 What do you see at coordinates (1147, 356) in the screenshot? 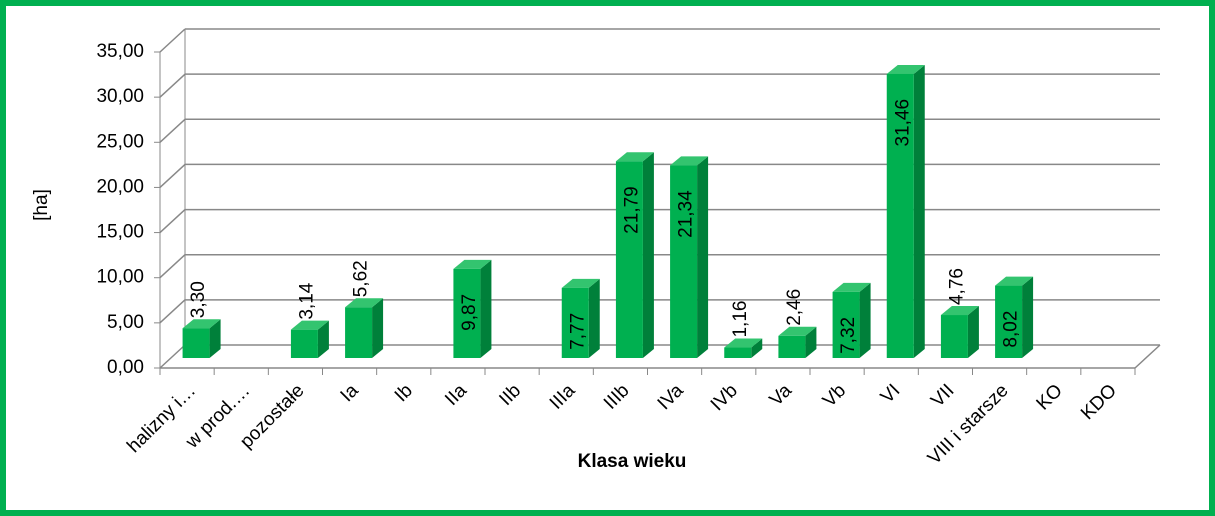
I see `floor-right` at bounding box center [1147, 356].